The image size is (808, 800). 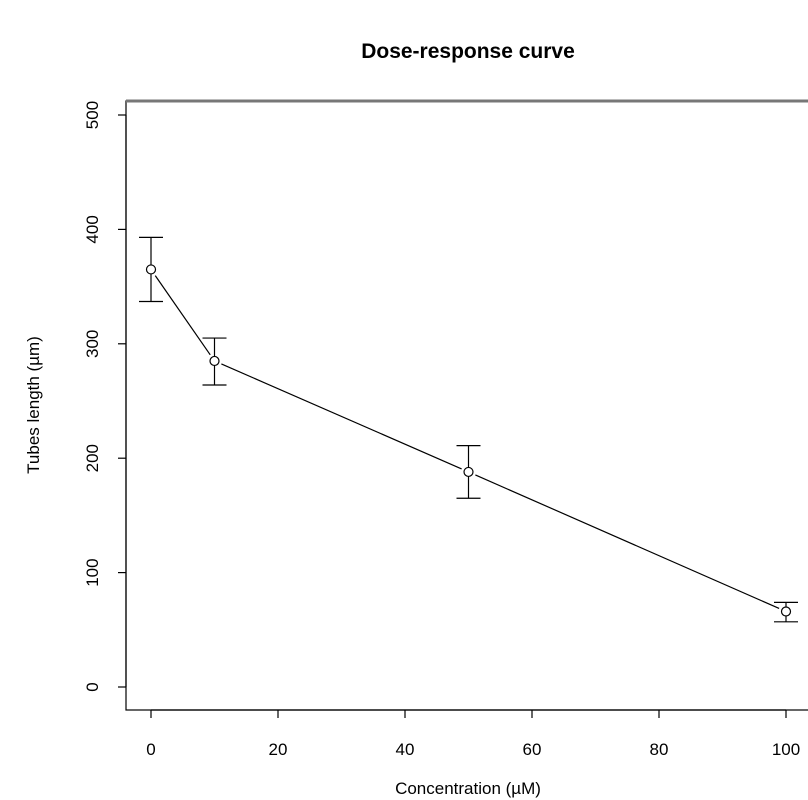 What do you see at coordinates (92, 458) in the screenshot?
I see `y-tick-label: 200` at bounding box center [92, 458].